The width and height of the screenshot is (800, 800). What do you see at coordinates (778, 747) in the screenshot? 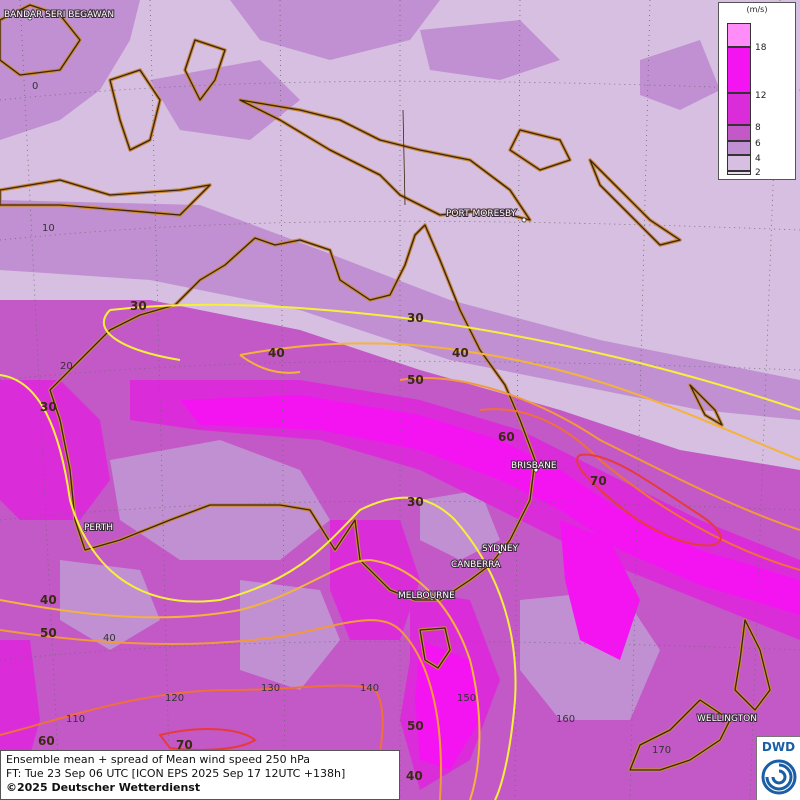
I see `logo-text: DWD` at bounding box center [778, 747].